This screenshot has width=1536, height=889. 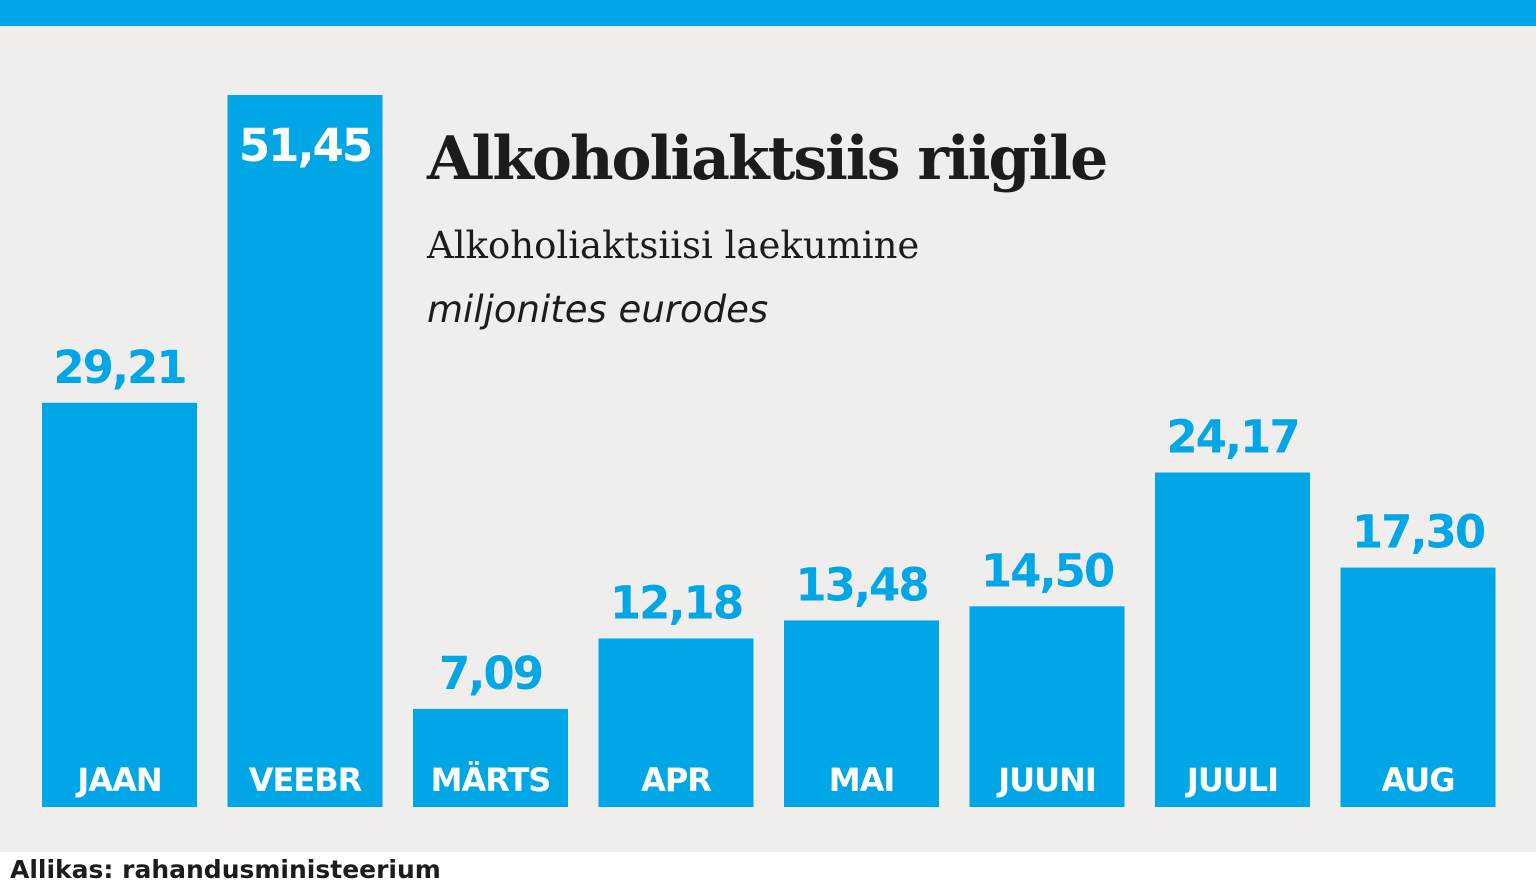 I want to click on bar-aug, so click(x=1418, y=687).